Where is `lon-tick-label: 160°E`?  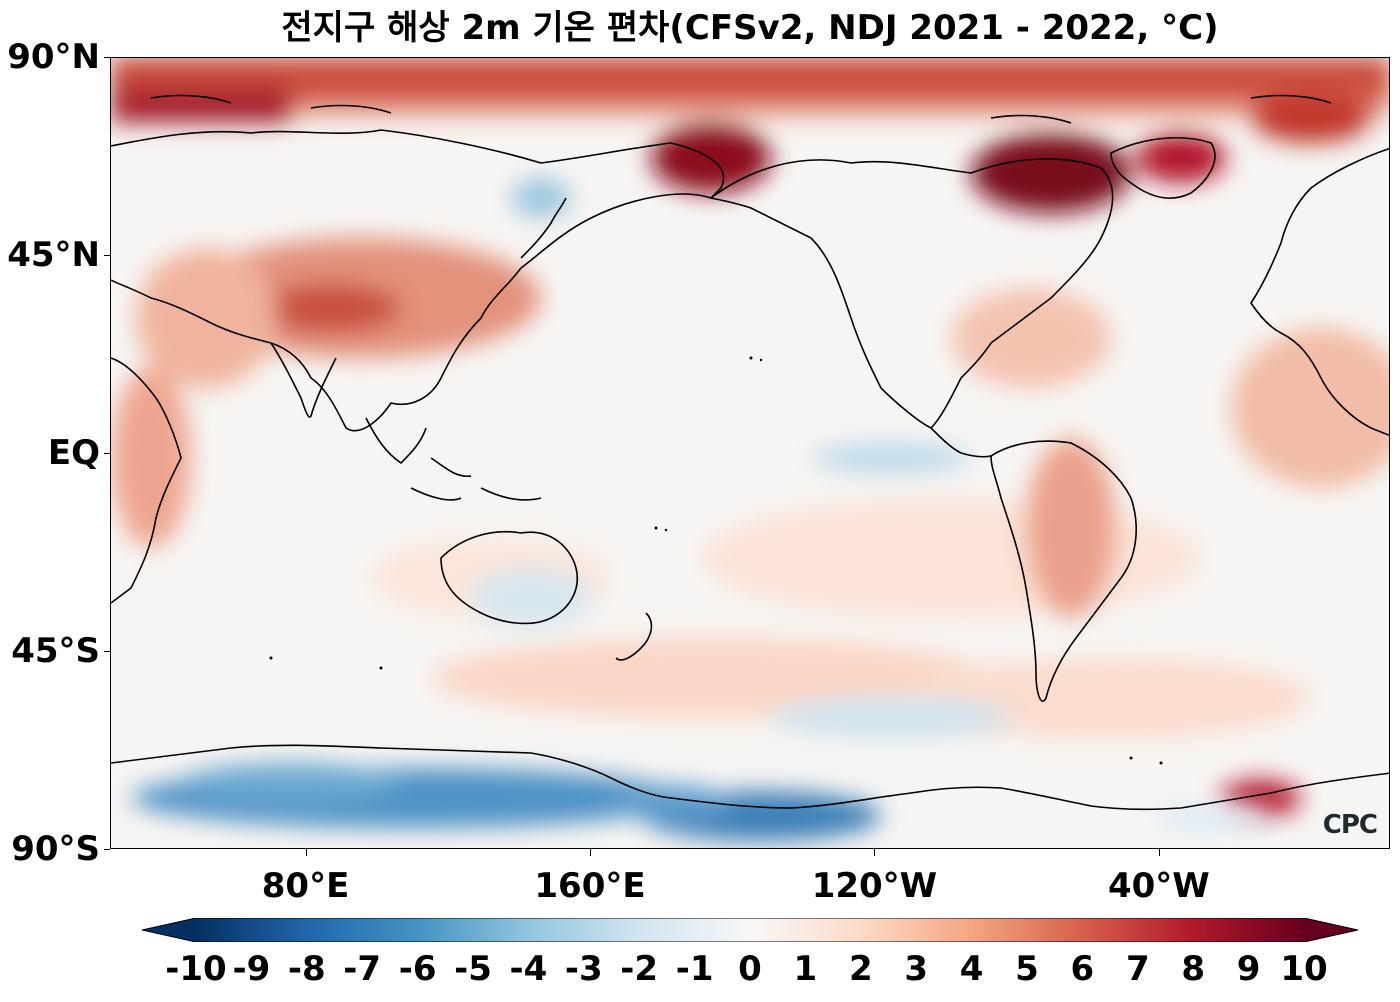
lon-tick-label: 160°E is located at coordinates (590, 886).